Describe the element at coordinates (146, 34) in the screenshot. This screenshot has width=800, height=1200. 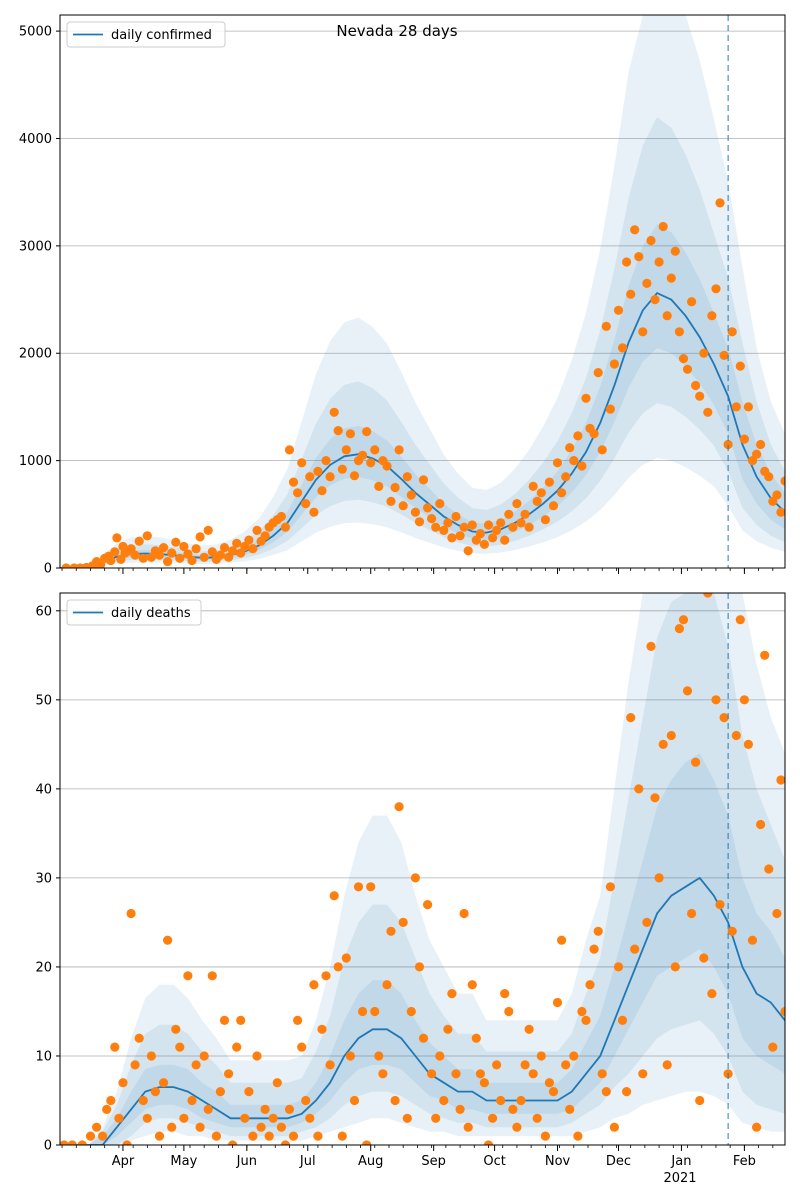
I see `legend-box` at that location.